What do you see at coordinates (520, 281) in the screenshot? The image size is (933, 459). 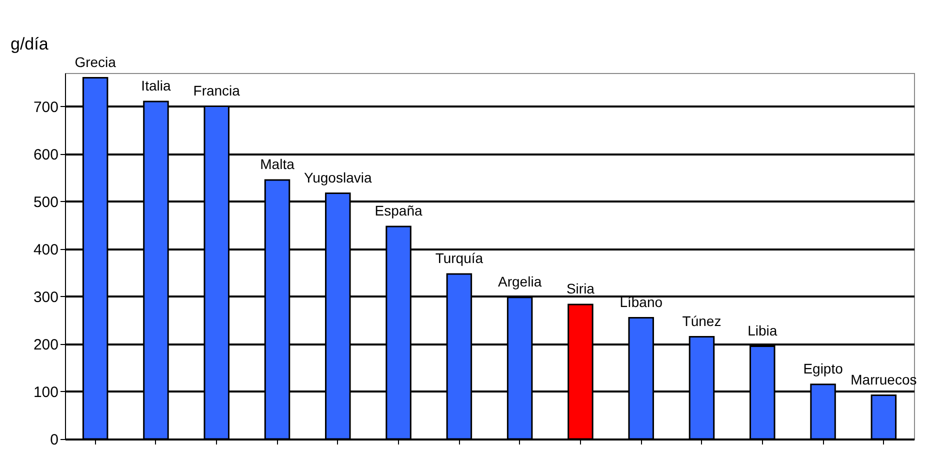 I see `x-tick-label: Argelia` at bounding box center [520, 281].